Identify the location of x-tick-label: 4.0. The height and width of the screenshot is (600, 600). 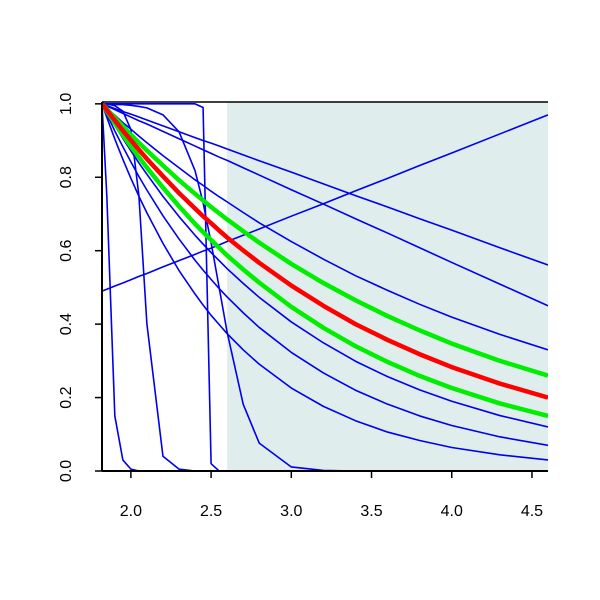
(452, 511).